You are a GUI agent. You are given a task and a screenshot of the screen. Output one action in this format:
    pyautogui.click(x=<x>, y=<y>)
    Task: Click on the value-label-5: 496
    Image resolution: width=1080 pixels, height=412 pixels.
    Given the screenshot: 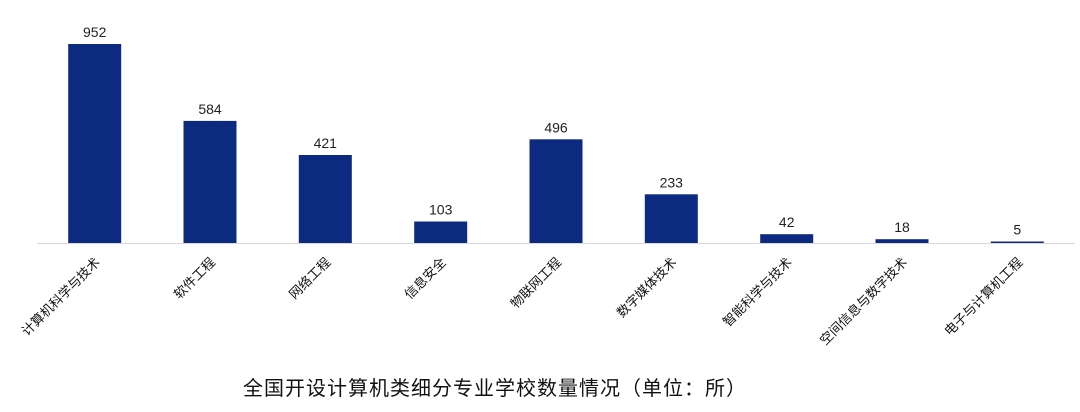 What is the action you would take?
    pyautogui.click(x=556, y=127)
    